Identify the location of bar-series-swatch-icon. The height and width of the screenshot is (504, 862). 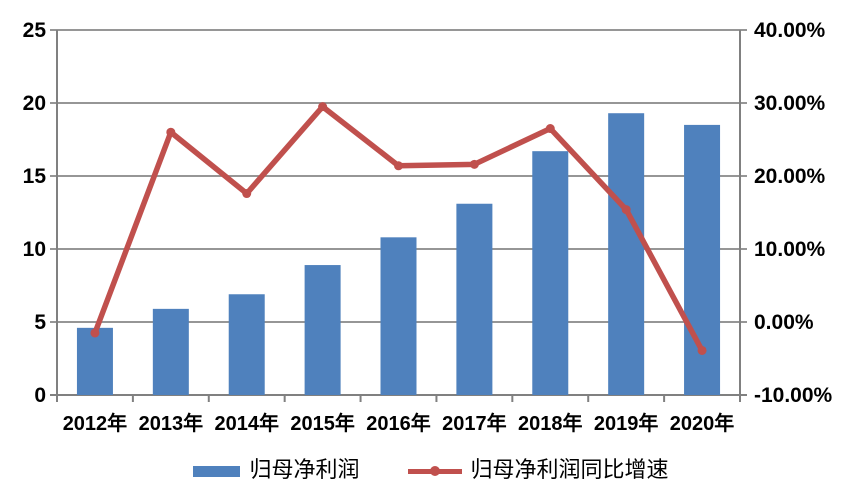
(217, 471).